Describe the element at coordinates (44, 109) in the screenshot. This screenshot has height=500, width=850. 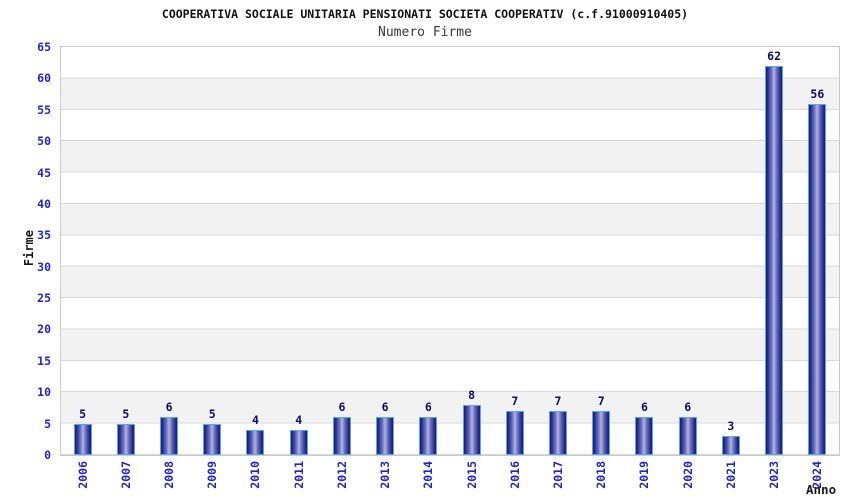
I see `y-tick-label: 55` at that location.